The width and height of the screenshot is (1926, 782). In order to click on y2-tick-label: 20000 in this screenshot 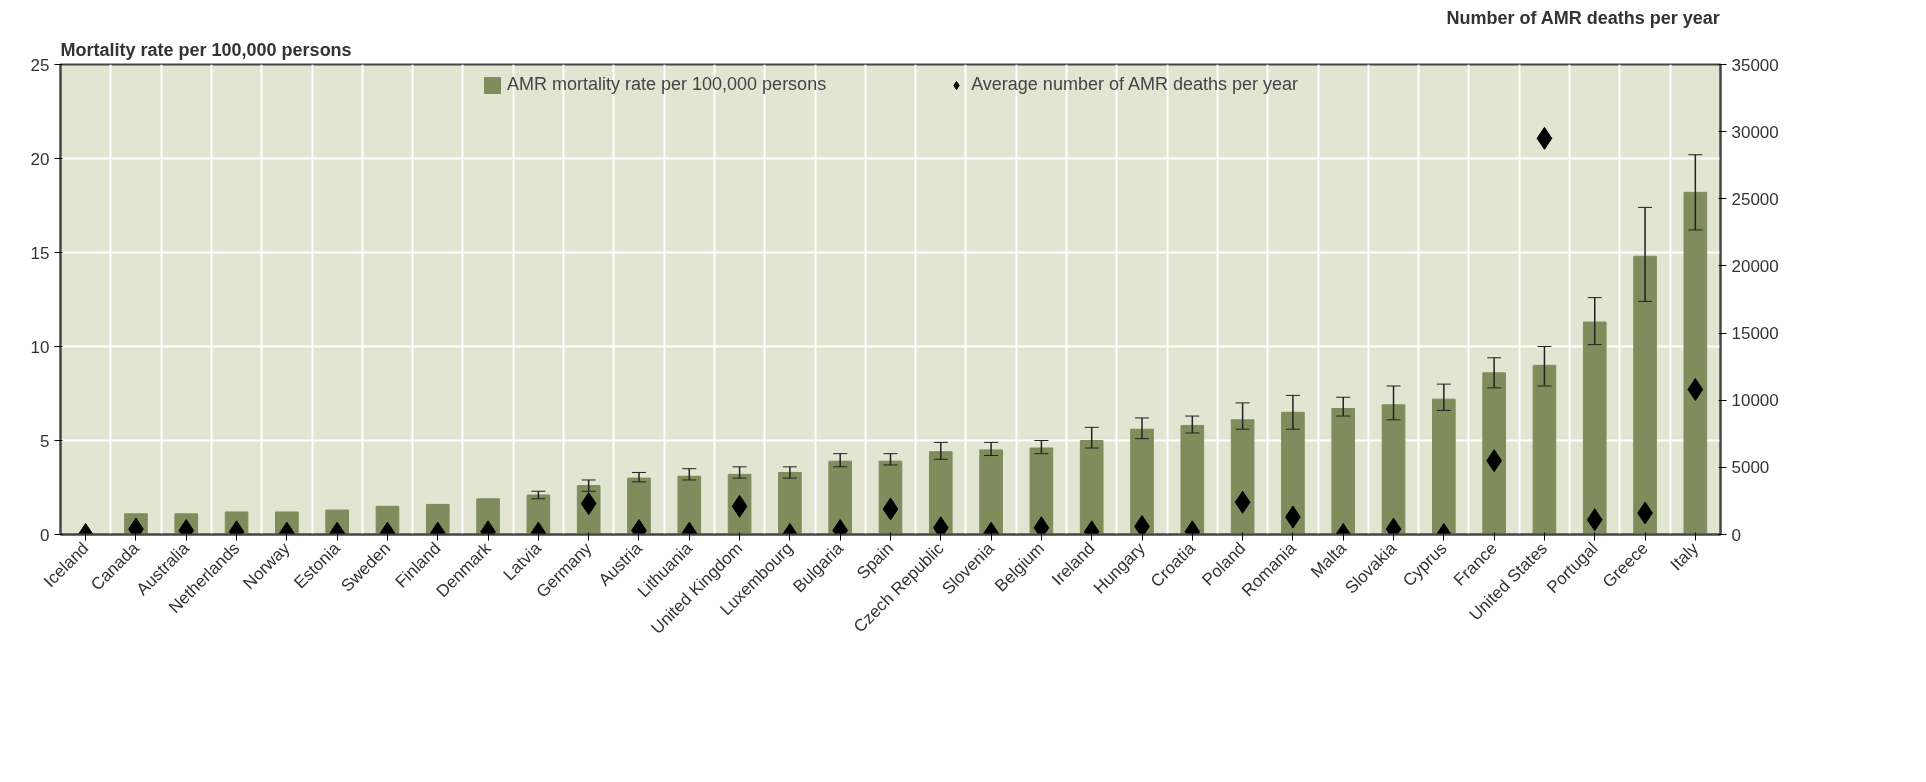, I will do `click(1755, 266)`.